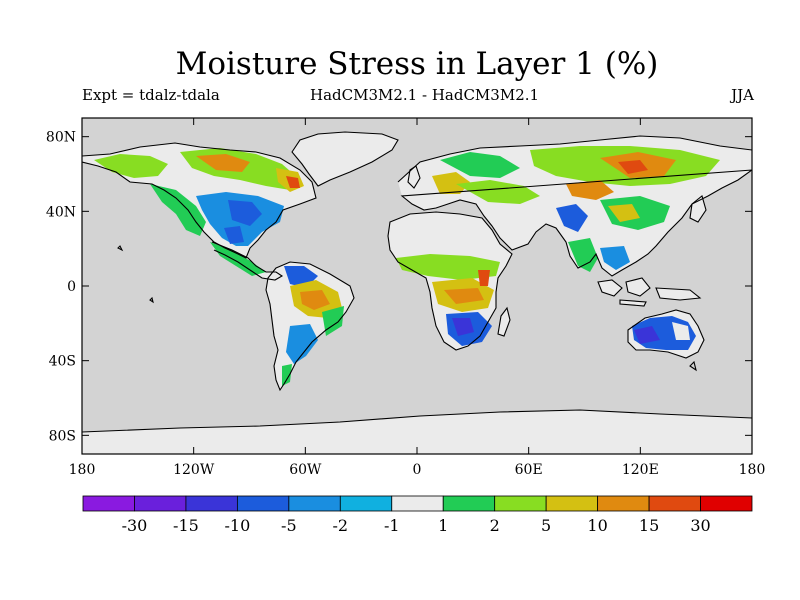 Image resolution: width=800 pixels, height=600 pixels. What do you see at coordinates (700, 525) in the screenshot?
I see `colorbar-label: 30` at bounding box center [700, 525].